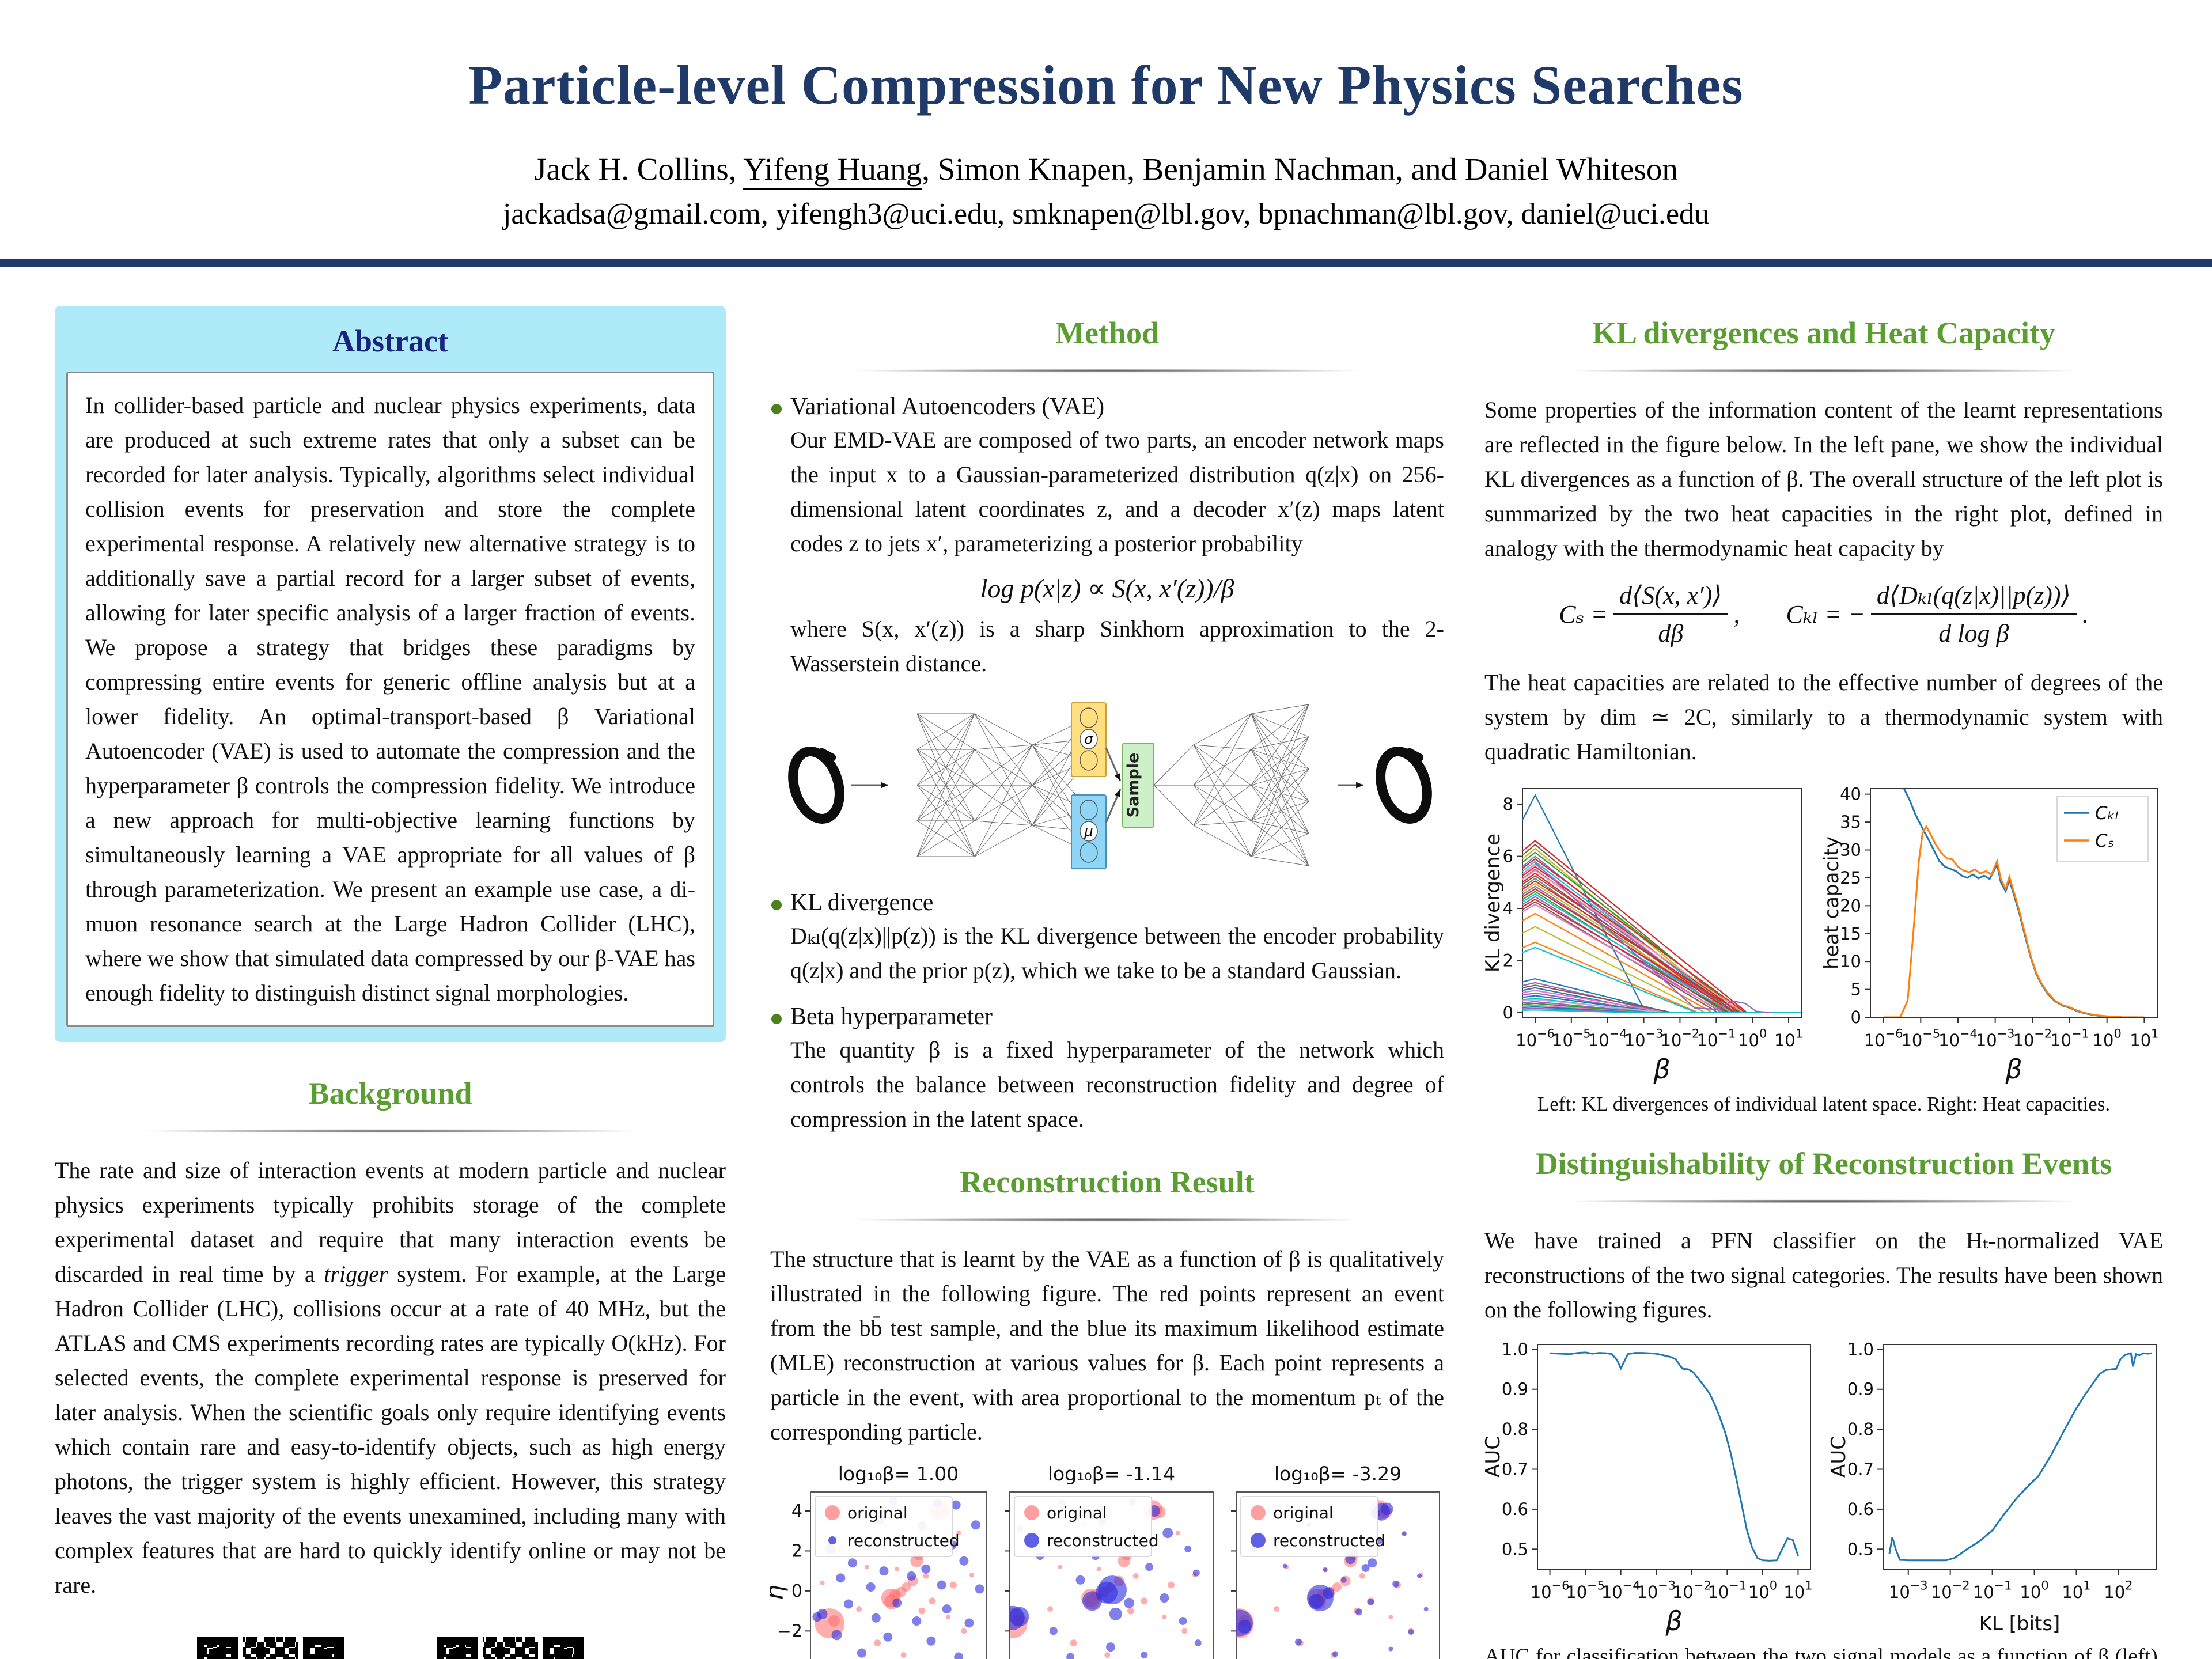  Describe the element at coordinates (2106, 813) in the screenshot. I see `svg-text: Cₖₗ` at that location.